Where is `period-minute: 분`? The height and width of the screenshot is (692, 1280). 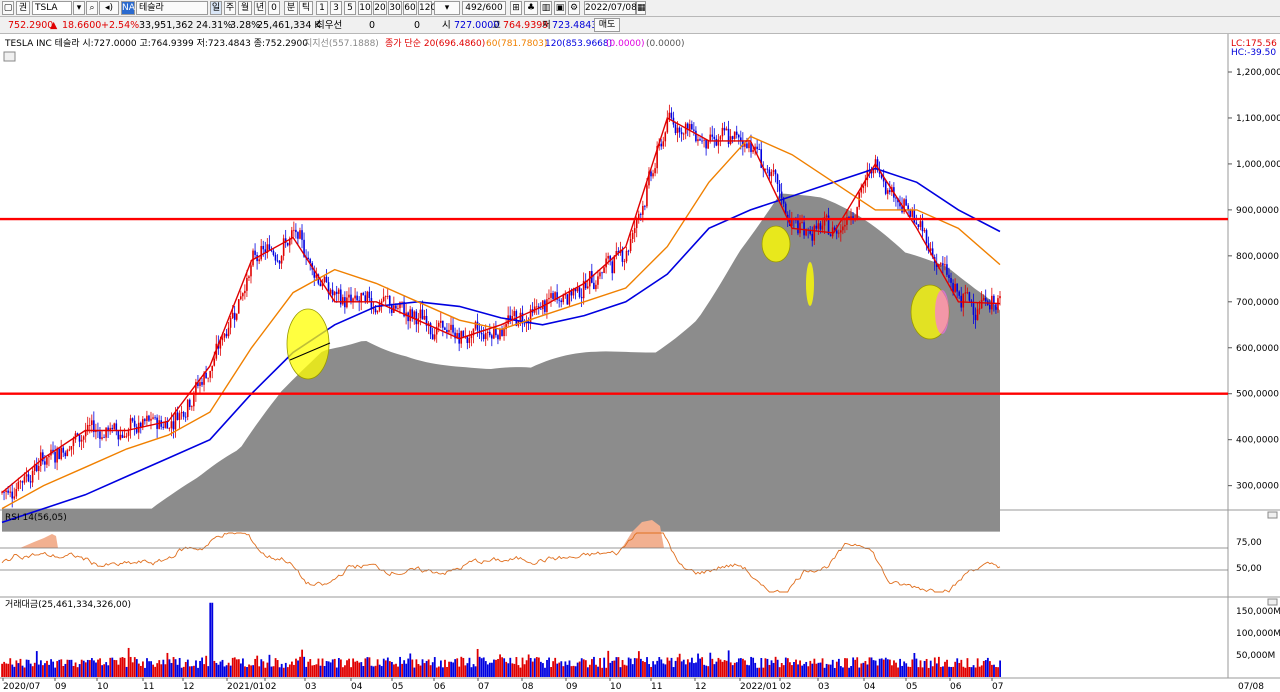
period-minute: 분 is located at coordinates (291, 8).